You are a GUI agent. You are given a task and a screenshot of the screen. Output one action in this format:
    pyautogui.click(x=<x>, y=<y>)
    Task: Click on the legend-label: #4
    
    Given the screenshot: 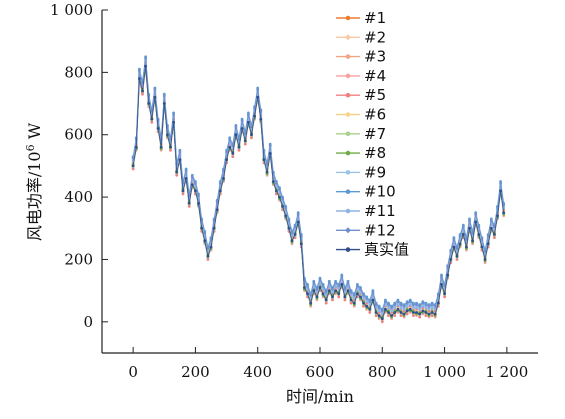 What is the action you would take?
    pyautogui.click(x=375, y=76)
    